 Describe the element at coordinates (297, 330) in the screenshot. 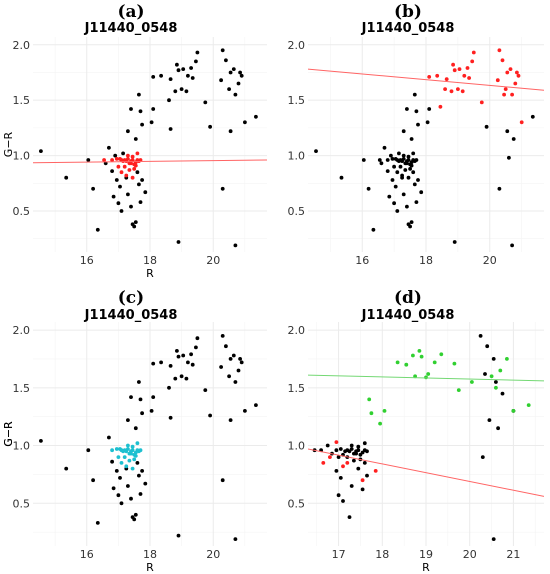

I see `y-tick-label: 2.0` at that location.